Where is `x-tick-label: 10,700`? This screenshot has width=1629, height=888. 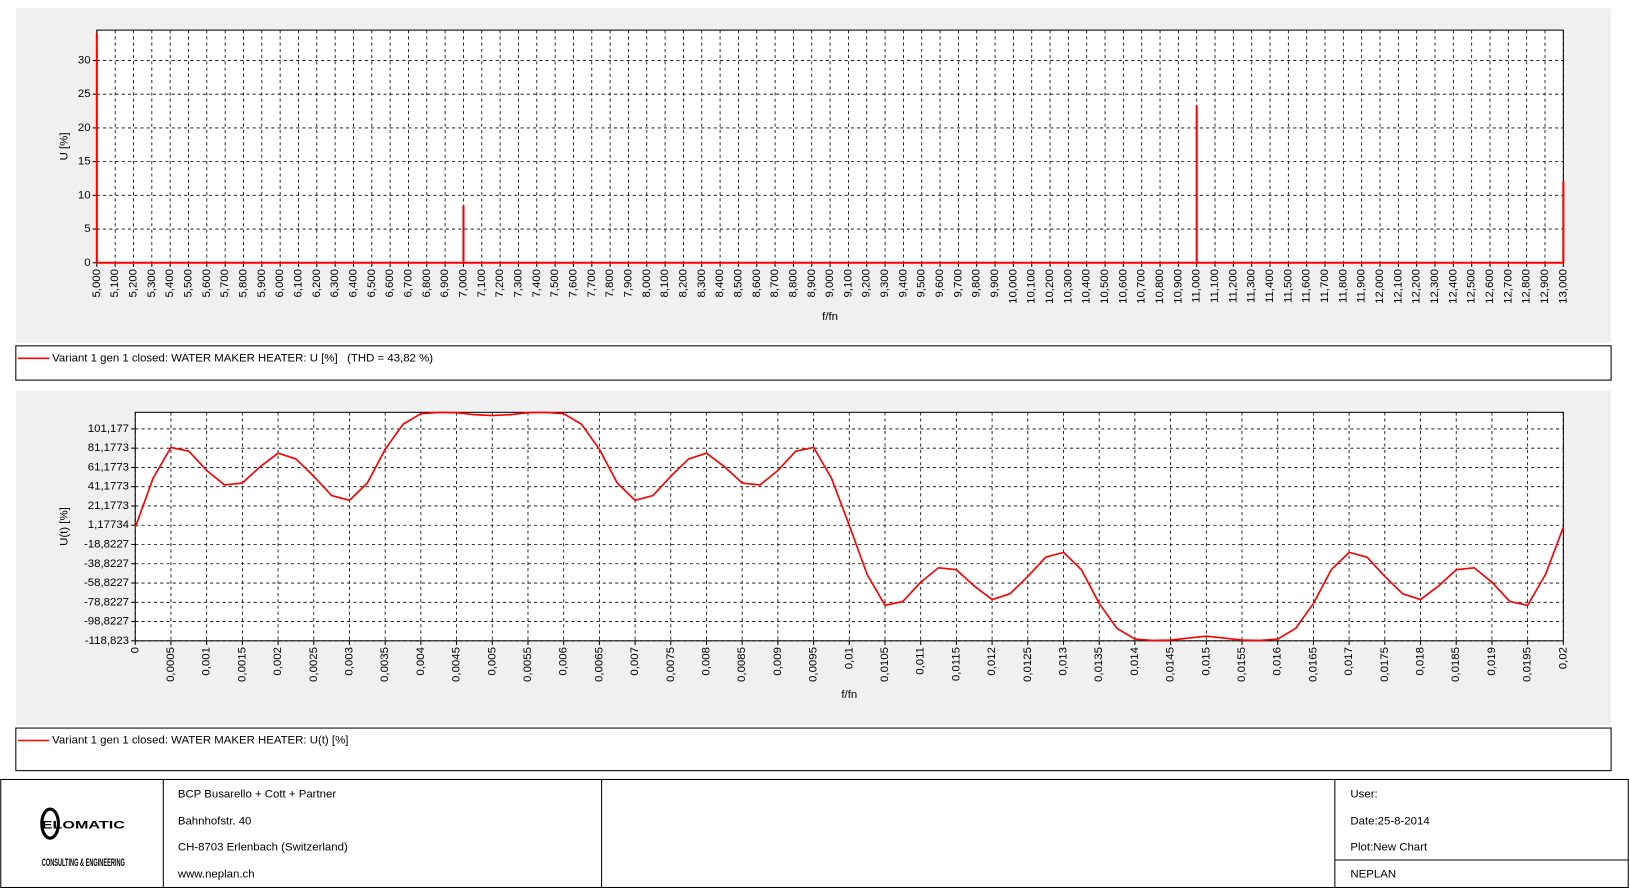
x-tick-label: 10,700 is located at coordinates (1142, 286).